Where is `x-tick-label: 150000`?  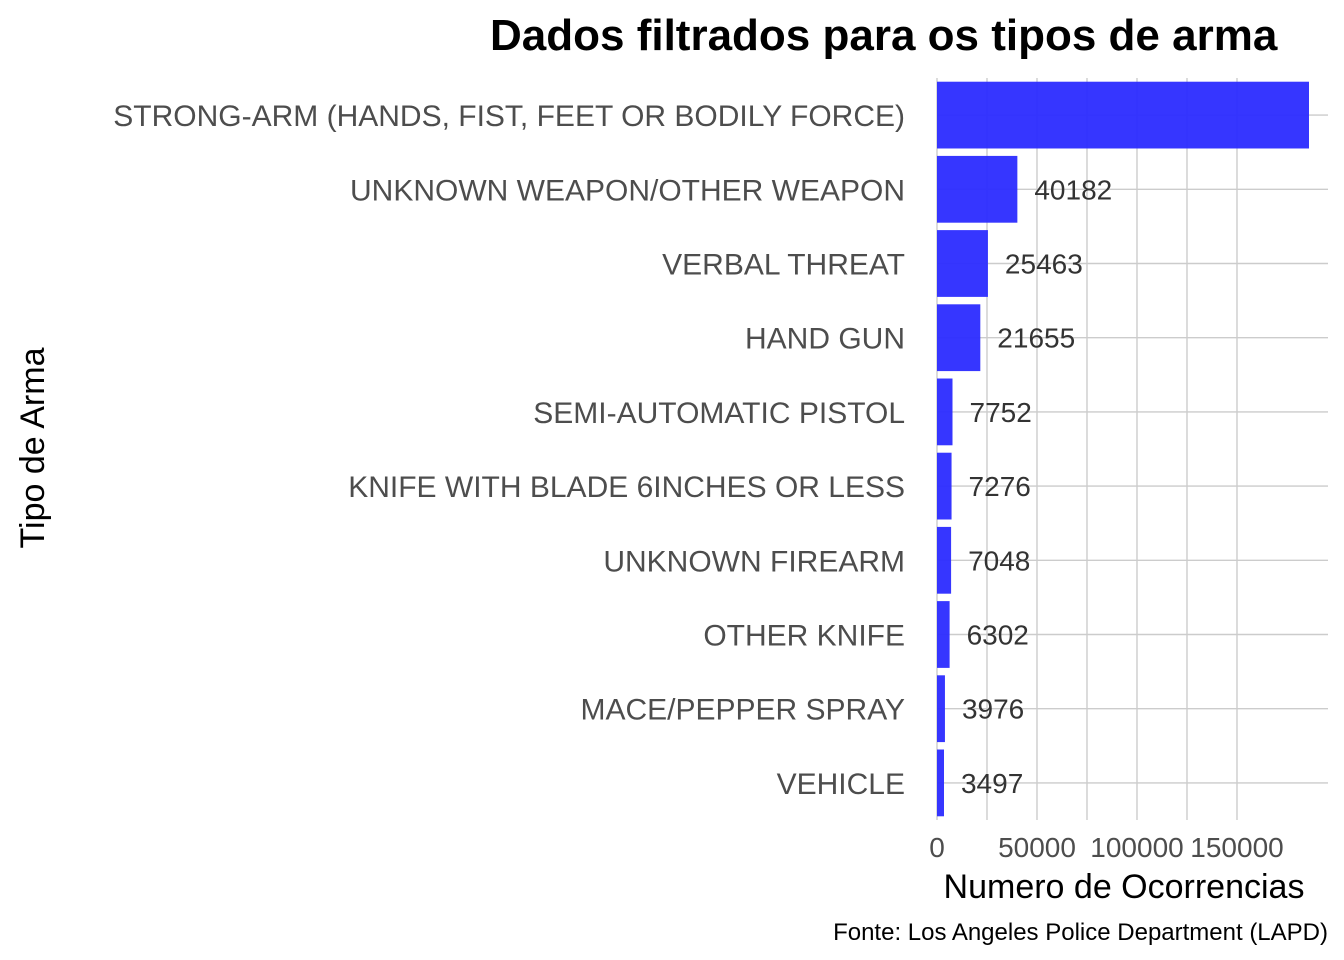 x-tick-label: 150000 is located at coordinates (1236, 847).